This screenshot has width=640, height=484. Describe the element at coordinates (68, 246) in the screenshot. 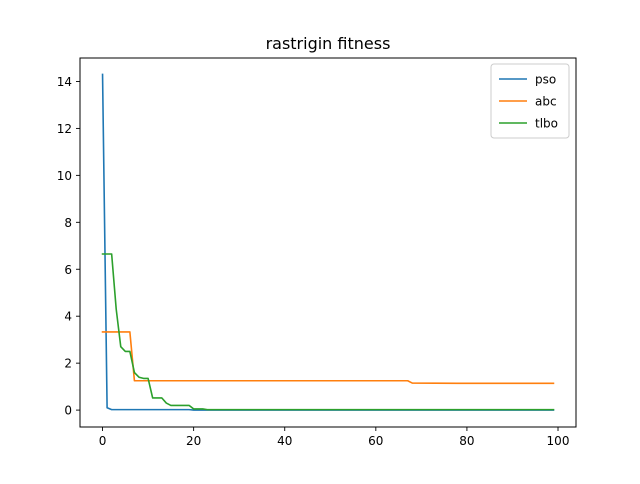

I see `y-axis: 0 2 4 6 8 10 12 14` at that location.